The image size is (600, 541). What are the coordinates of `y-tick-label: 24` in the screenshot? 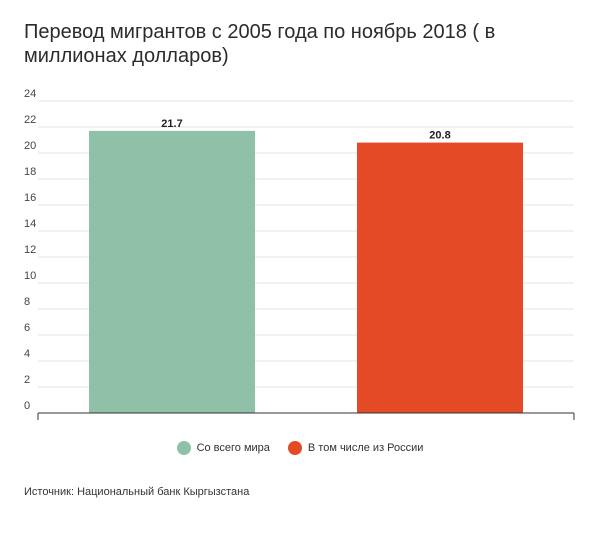 It's located at (30, 94).